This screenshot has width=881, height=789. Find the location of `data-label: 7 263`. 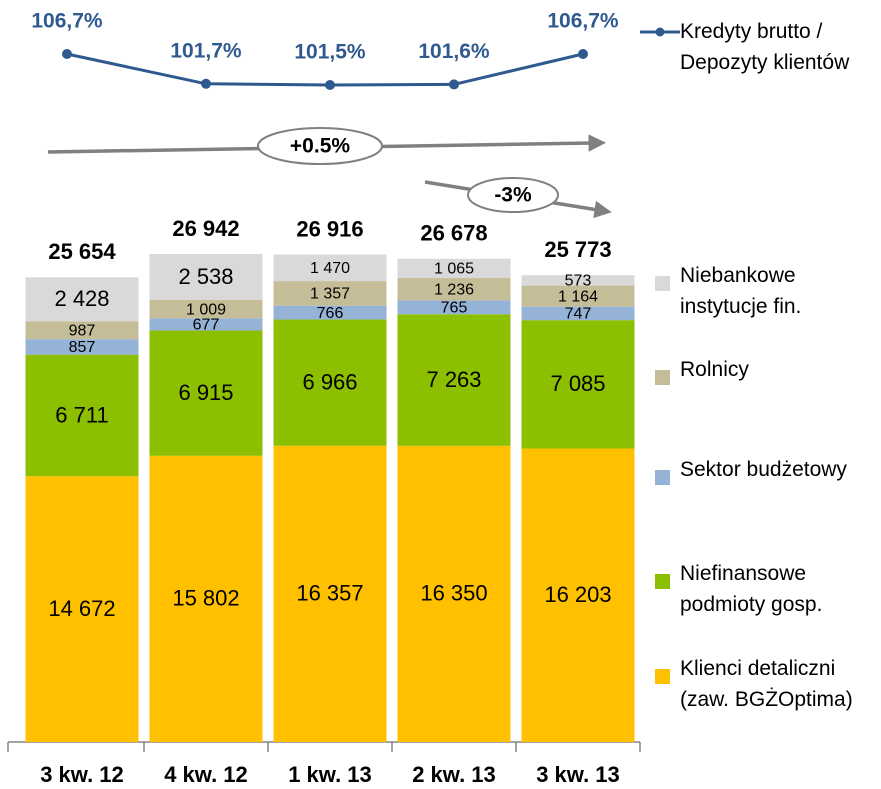

data-label: 7 263 is located at coordinates (453, 379).